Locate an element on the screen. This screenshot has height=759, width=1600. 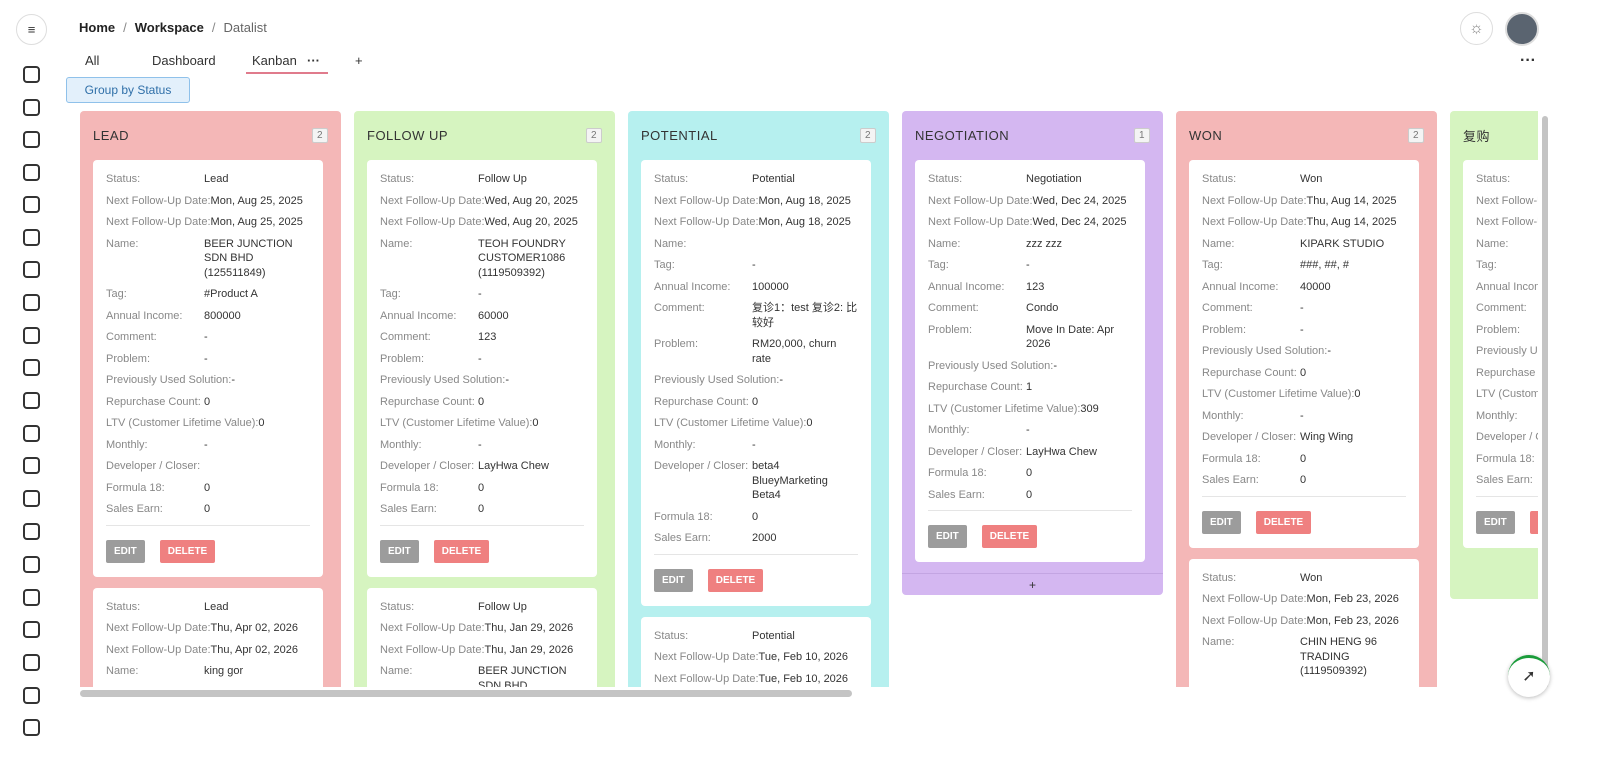
tab-menu: ··· is located at coordinates (313, 60).